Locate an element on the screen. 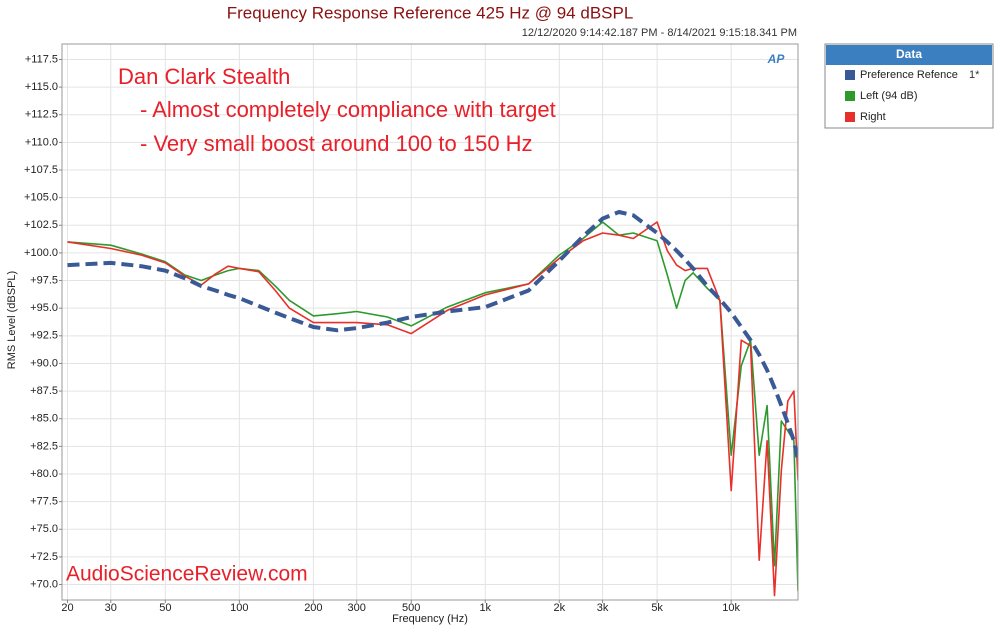 This screenshot has height=628, width=994. legend-title: Data is located at coordinates (909, 54).